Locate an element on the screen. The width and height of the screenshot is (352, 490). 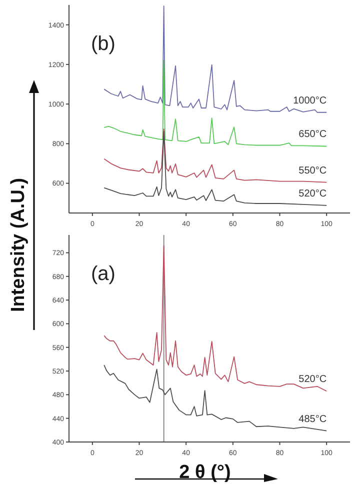
y-axis-title: Intensity (A.U.) is located at coordinates (18, 245).